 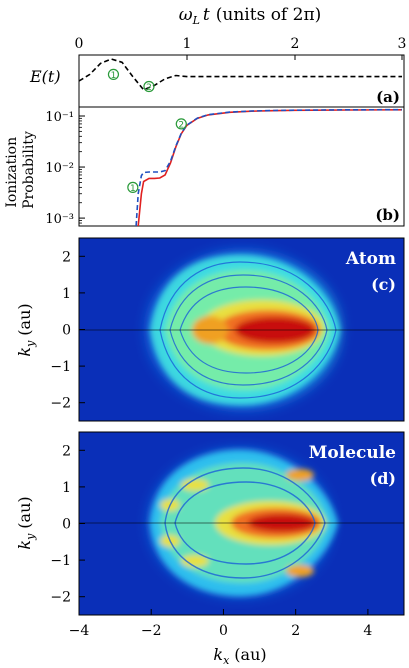 I want to click on panel-a-frame, so click(x=241, y=81).